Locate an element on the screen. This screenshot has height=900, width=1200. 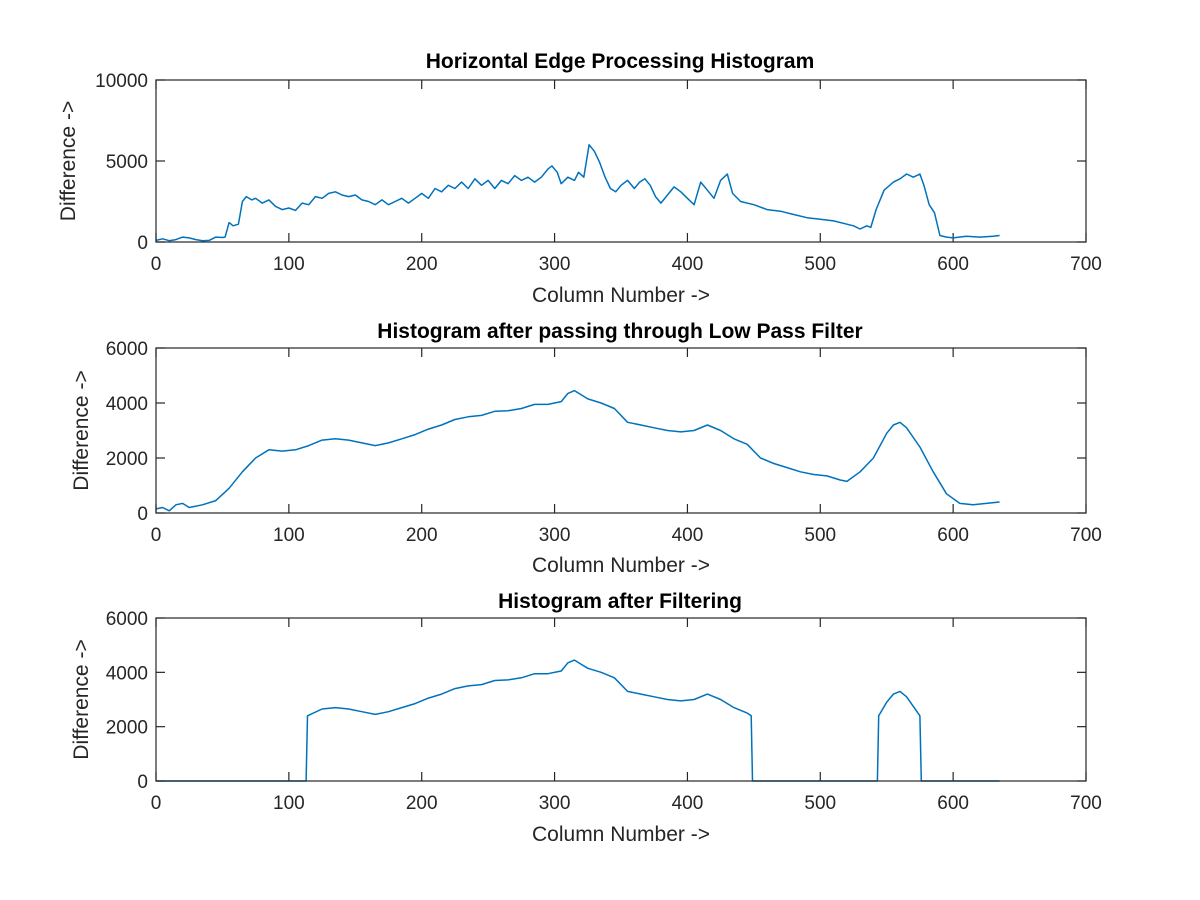
y-tick-labels: 0 5000 10000 is located at coordinates (121, 162).